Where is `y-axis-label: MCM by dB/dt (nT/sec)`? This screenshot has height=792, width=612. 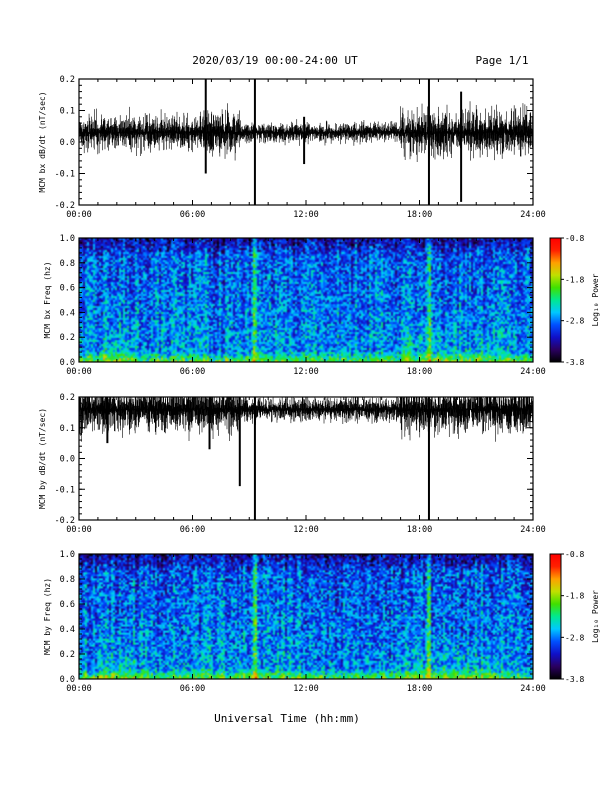 y-axis-label: MCM by dB/dt (nT/sec) is located at coordinates (42, 458).